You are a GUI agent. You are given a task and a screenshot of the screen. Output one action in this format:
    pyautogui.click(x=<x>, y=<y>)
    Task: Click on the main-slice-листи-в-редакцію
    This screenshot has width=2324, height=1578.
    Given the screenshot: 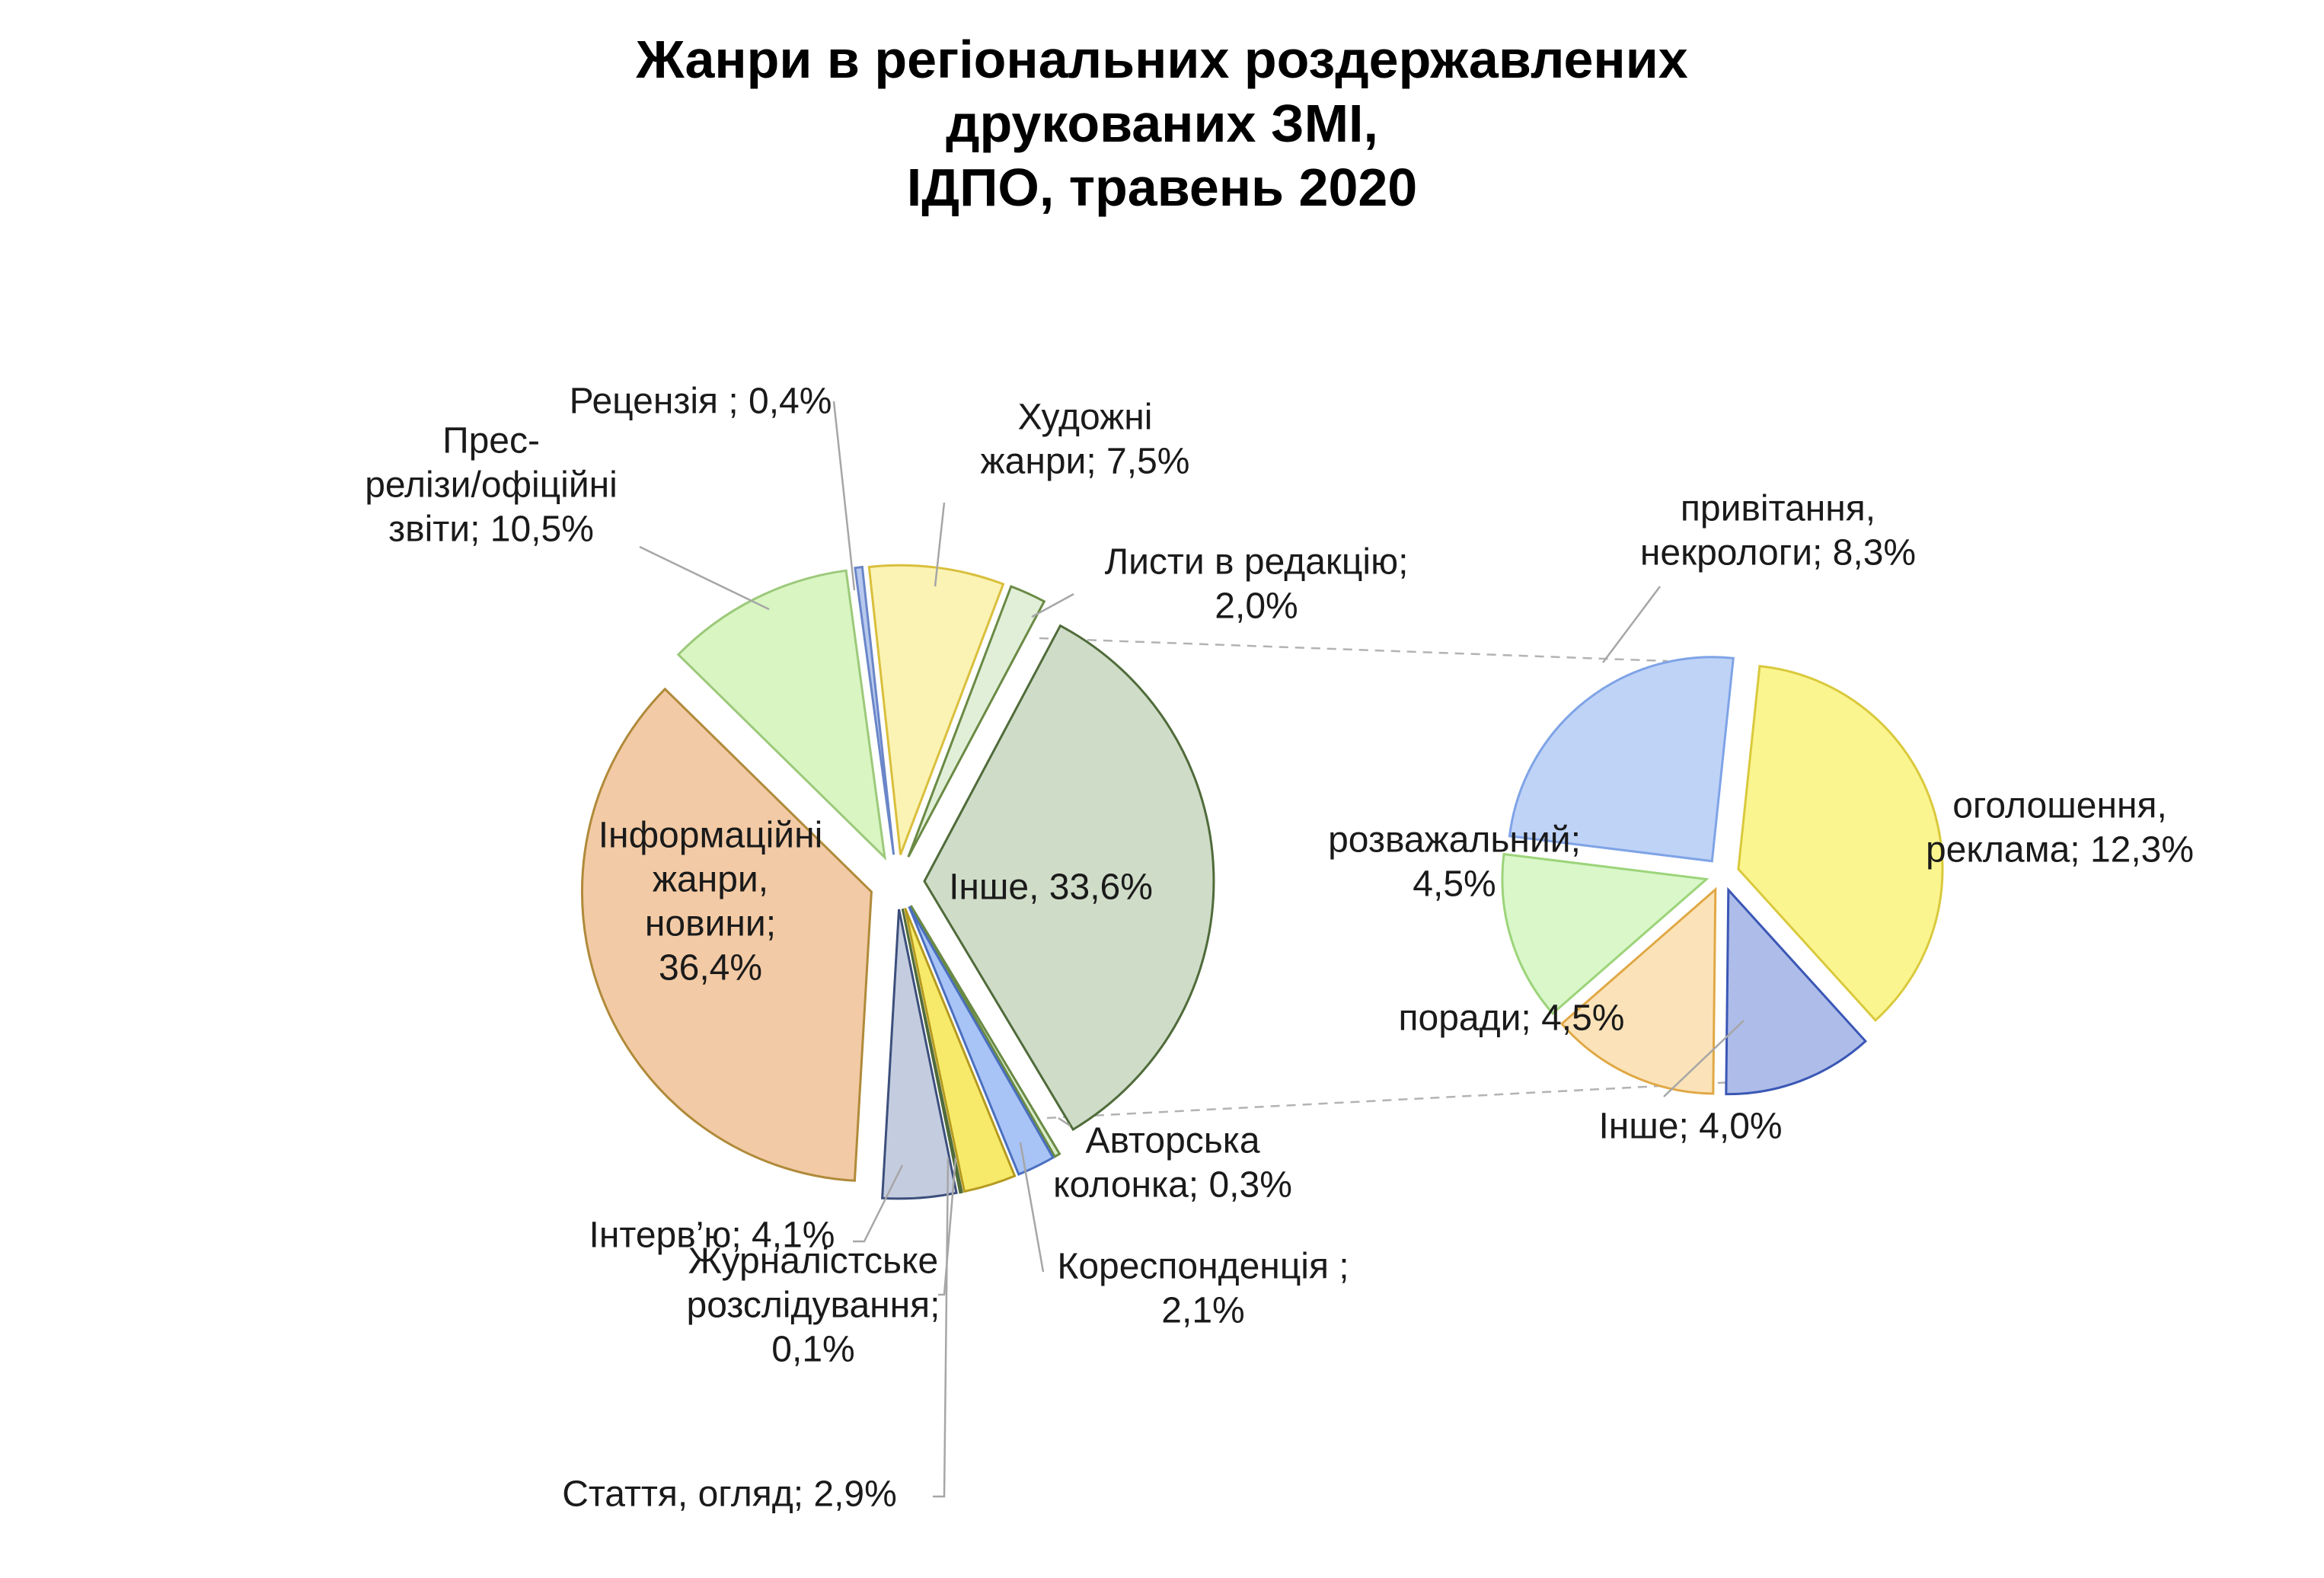 What is the action you would take?
    pyautogui.click(x=976, y=721)
    